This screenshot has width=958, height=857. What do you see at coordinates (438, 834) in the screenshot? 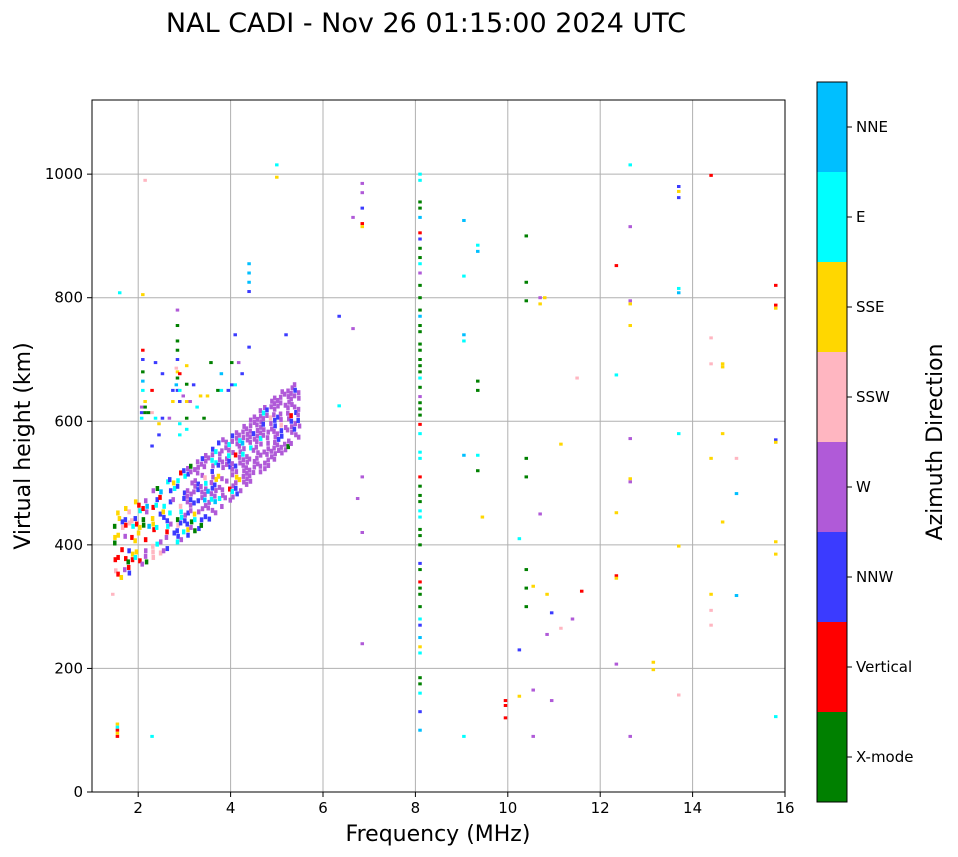
I see `x-axis-label: Frequency (MHz)` at bounding box center [438, 834].